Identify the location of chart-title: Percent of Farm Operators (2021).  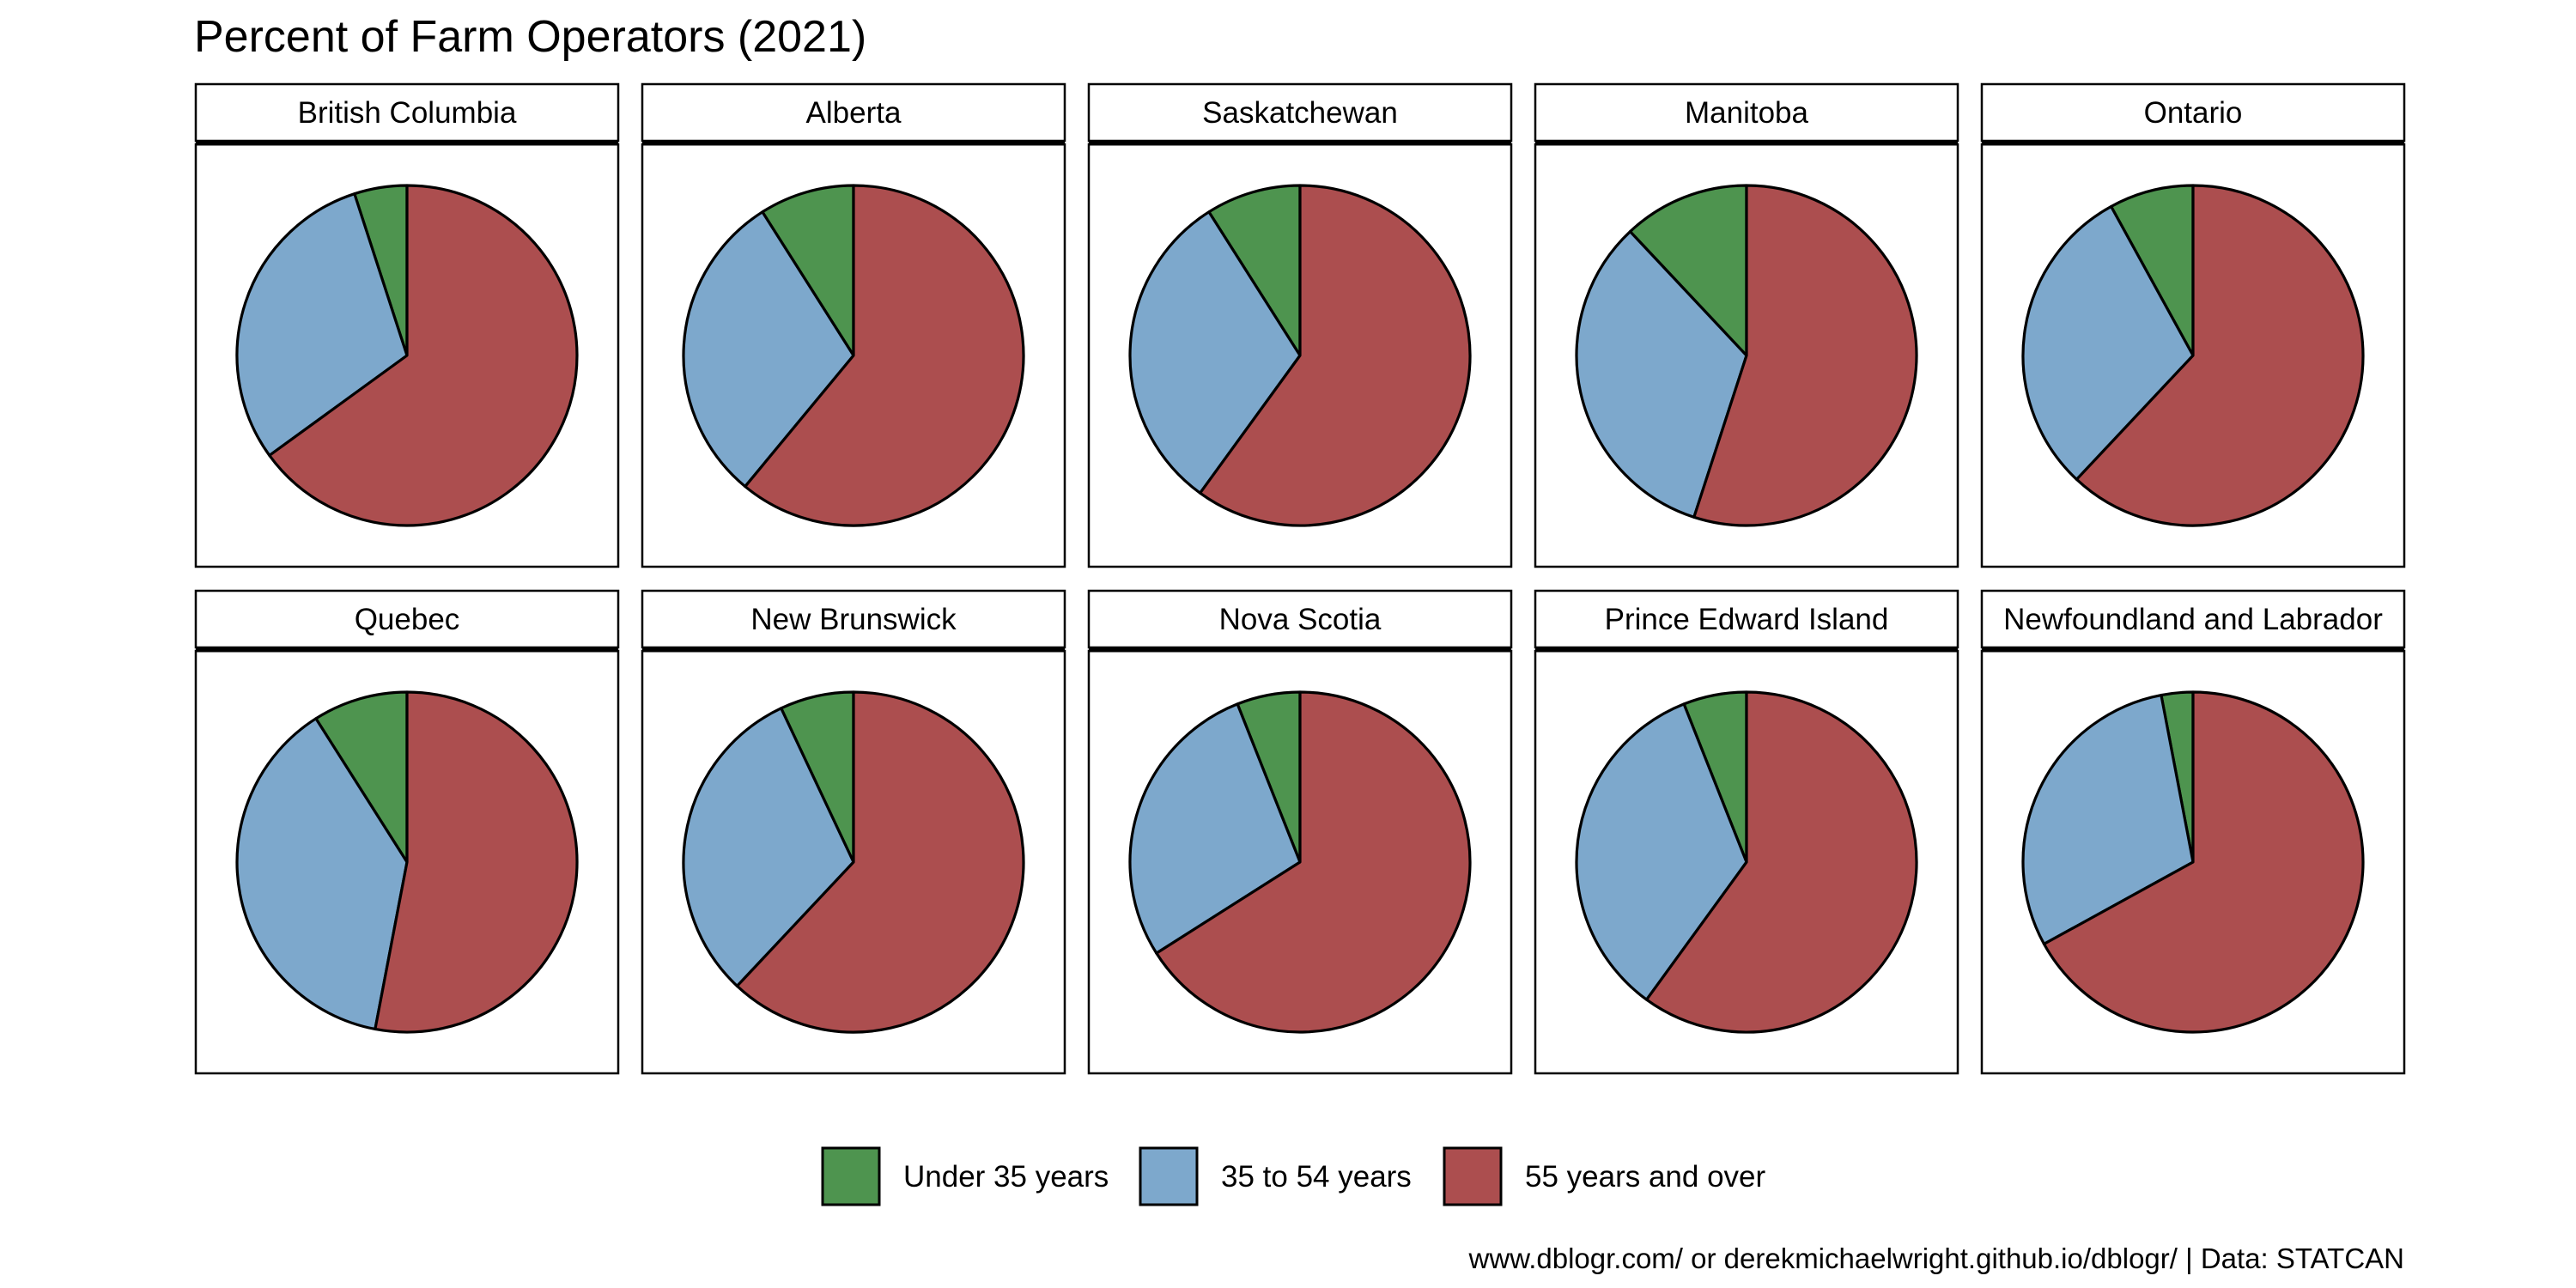
(530, 37).